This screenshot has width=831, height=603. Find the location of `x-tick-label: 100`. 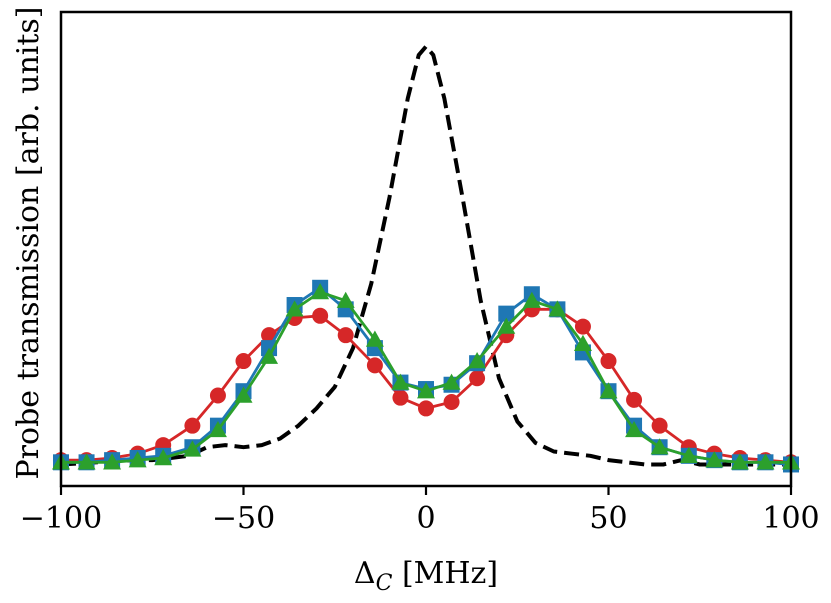

x-tick-label: 100 is located at coordinates (790, 518).